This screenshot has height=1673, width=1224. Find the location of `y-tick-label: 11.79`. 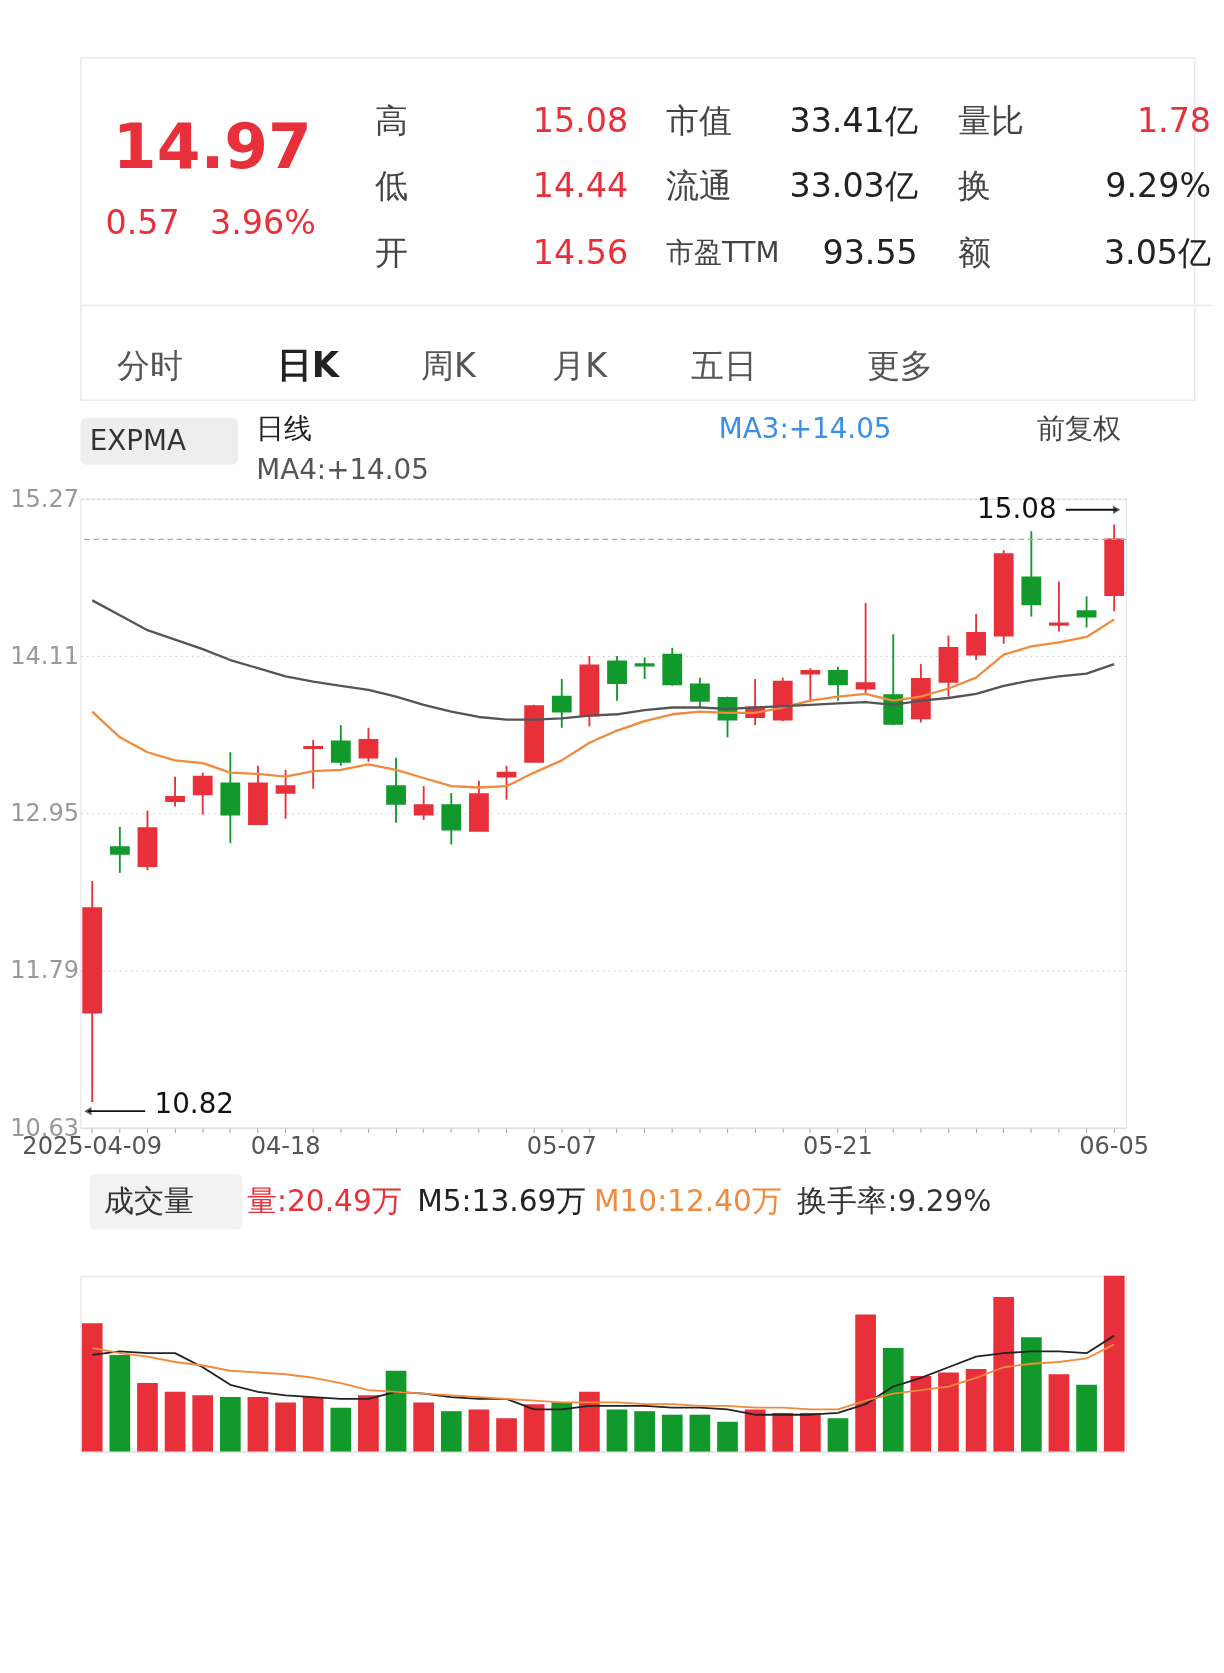

y-tick-label: 11.79 is located at coordinates (45, 970).